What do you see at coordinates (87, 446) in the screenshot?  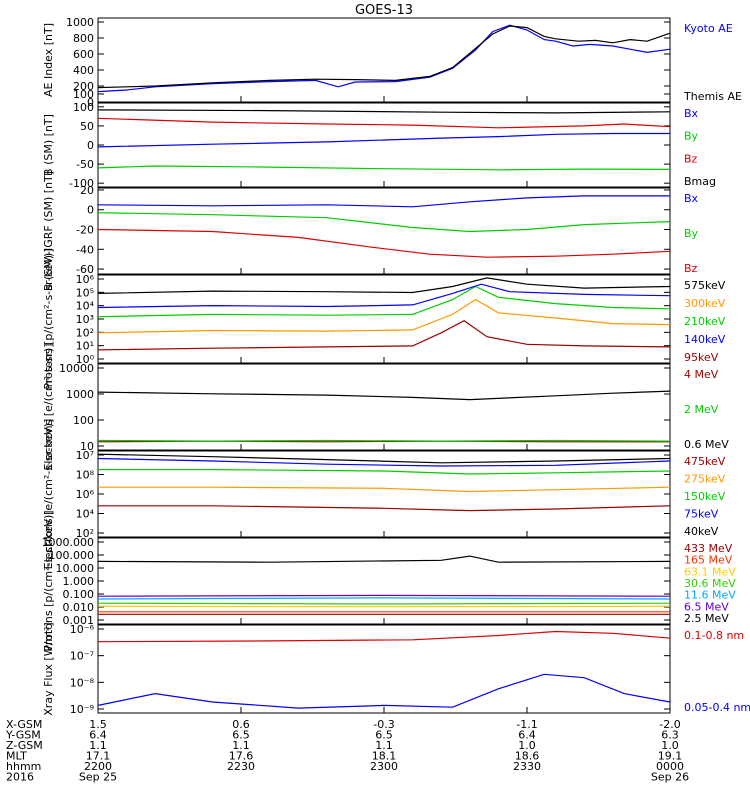 I see `y-tick-label: 10` at bounding box center [87, 446].